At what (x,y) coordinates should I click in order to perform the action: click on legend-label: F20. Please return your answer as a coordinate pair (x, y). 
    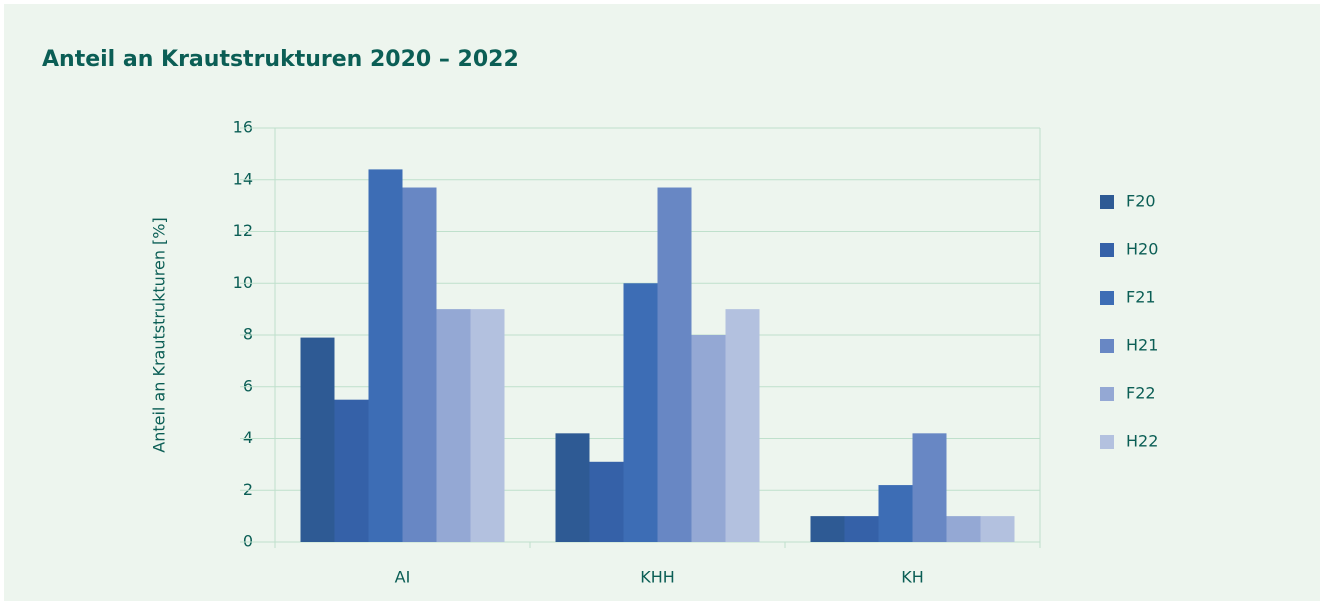
    Looking at the image, I should click on (1141, 201).